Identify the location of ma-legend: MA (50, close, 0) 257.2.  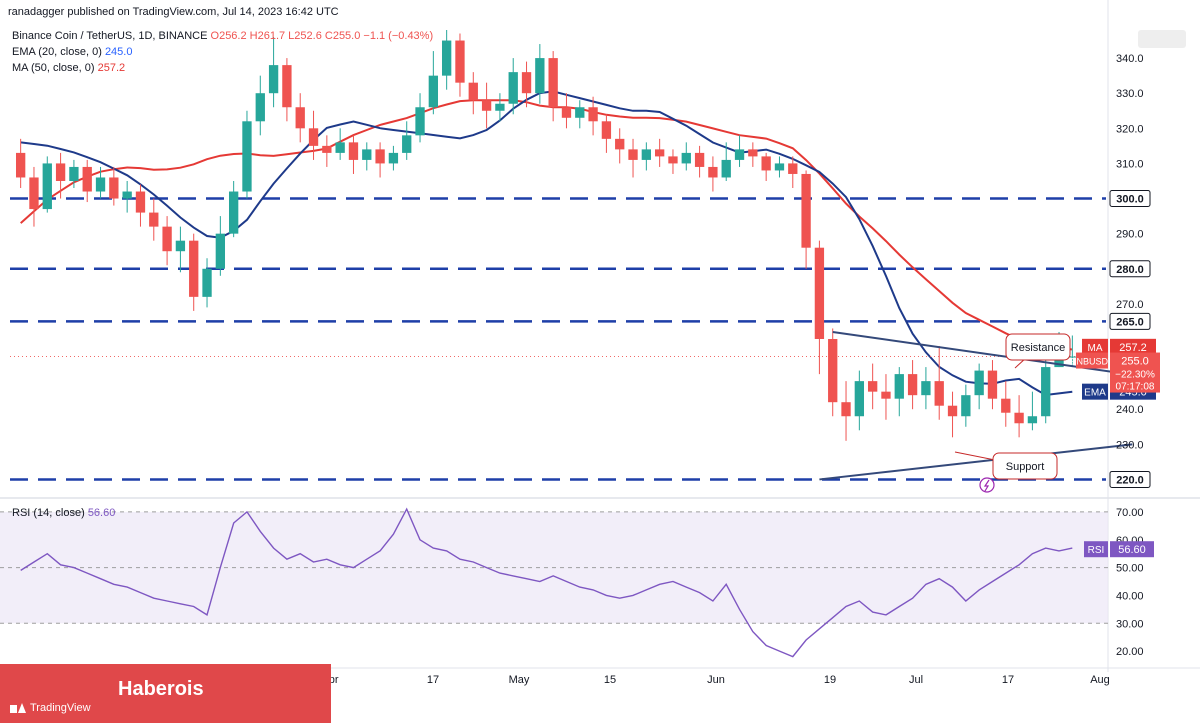
(68, 68).